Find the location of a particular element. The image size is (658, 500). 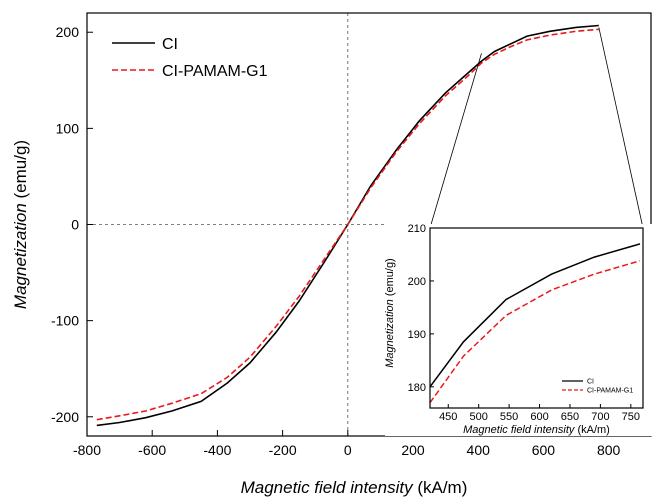

inset-x-axis-label-main: Magnetic field intensity is located at coordinates (519, 430).